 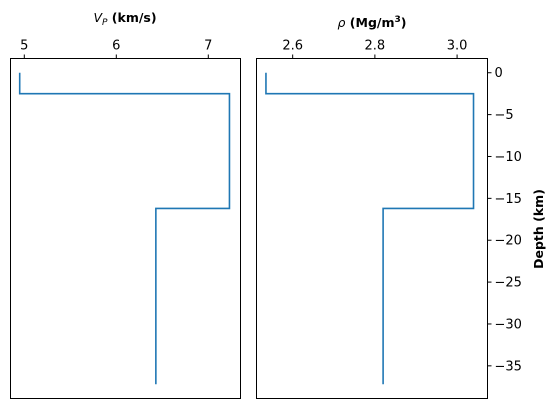 I want to click on xtick-label: 3.0, so click(x=457, y=46).